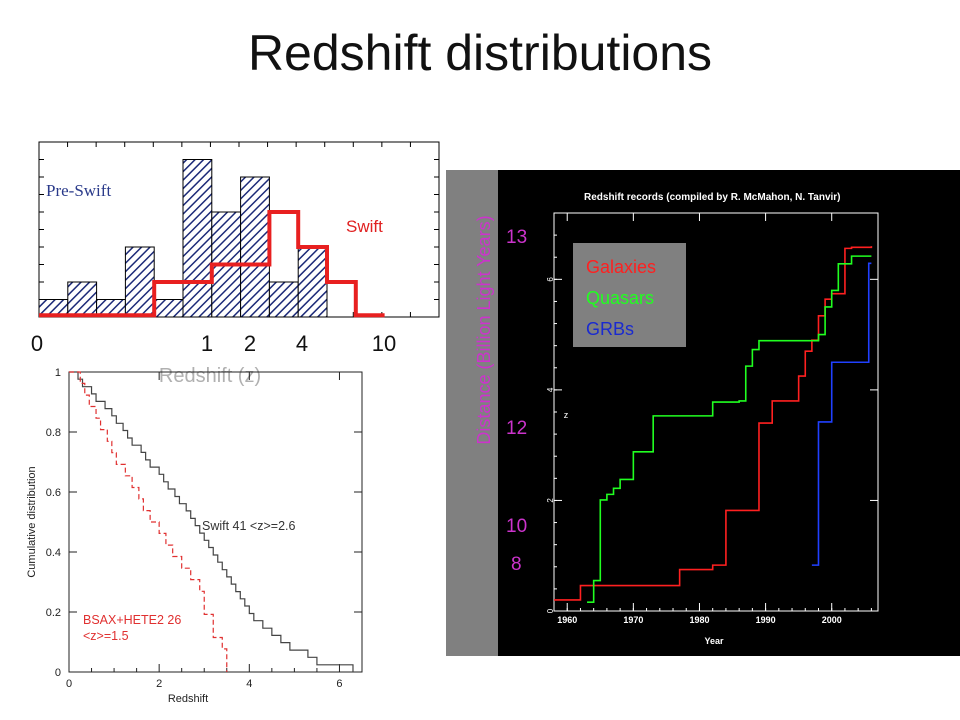 This screenshot has height=720, width=960. What do you see at coordinates (832, 620) in the screenshot?
I see `records-x-tick-label: 2000` at bounding box center [832, 620].